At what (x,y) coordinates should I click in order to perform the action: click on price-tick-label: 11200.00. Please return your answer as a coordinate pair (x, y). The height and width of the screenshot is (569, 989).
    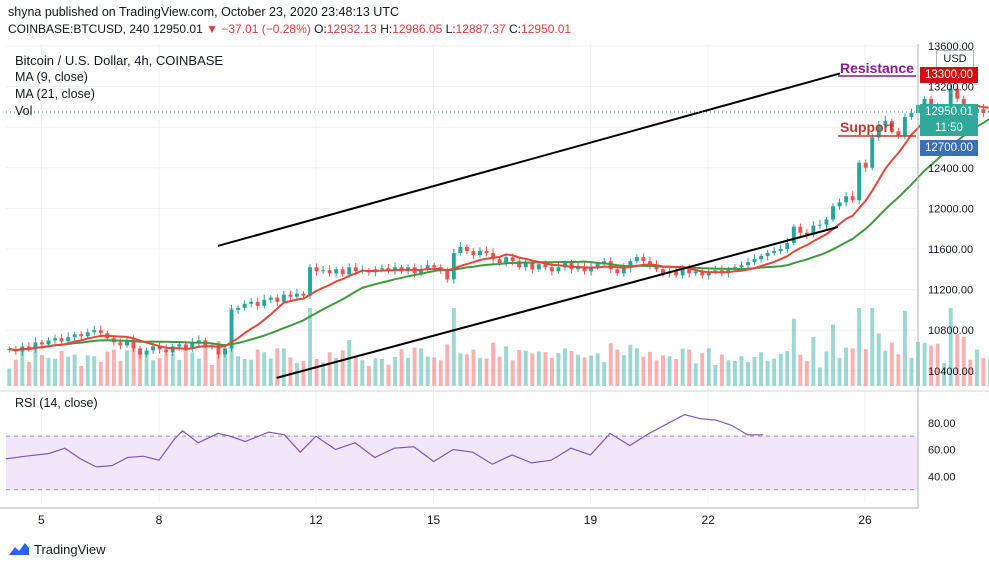
    Looking at the image, I should click on (950, 291).